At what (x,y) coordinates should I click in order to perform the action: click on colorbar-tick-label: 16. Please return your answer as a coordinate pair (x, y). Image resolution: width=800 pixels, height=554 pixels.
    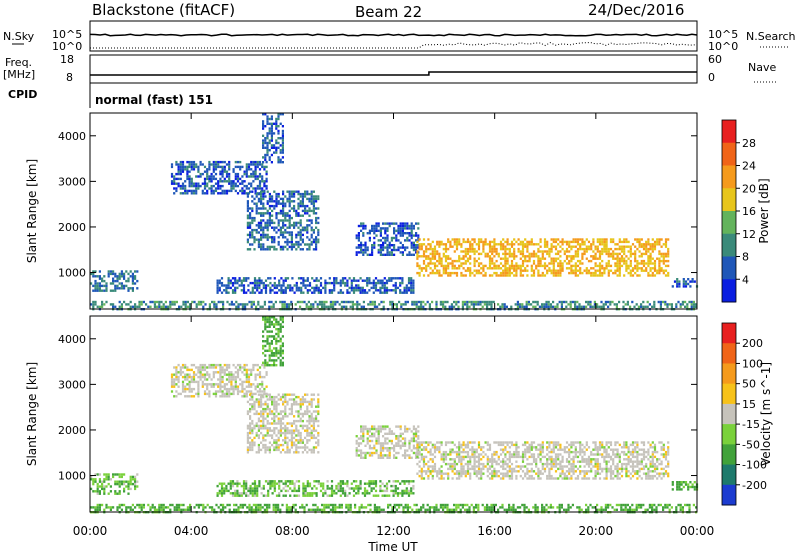
    Looking at the image, I should click on (749, 211).